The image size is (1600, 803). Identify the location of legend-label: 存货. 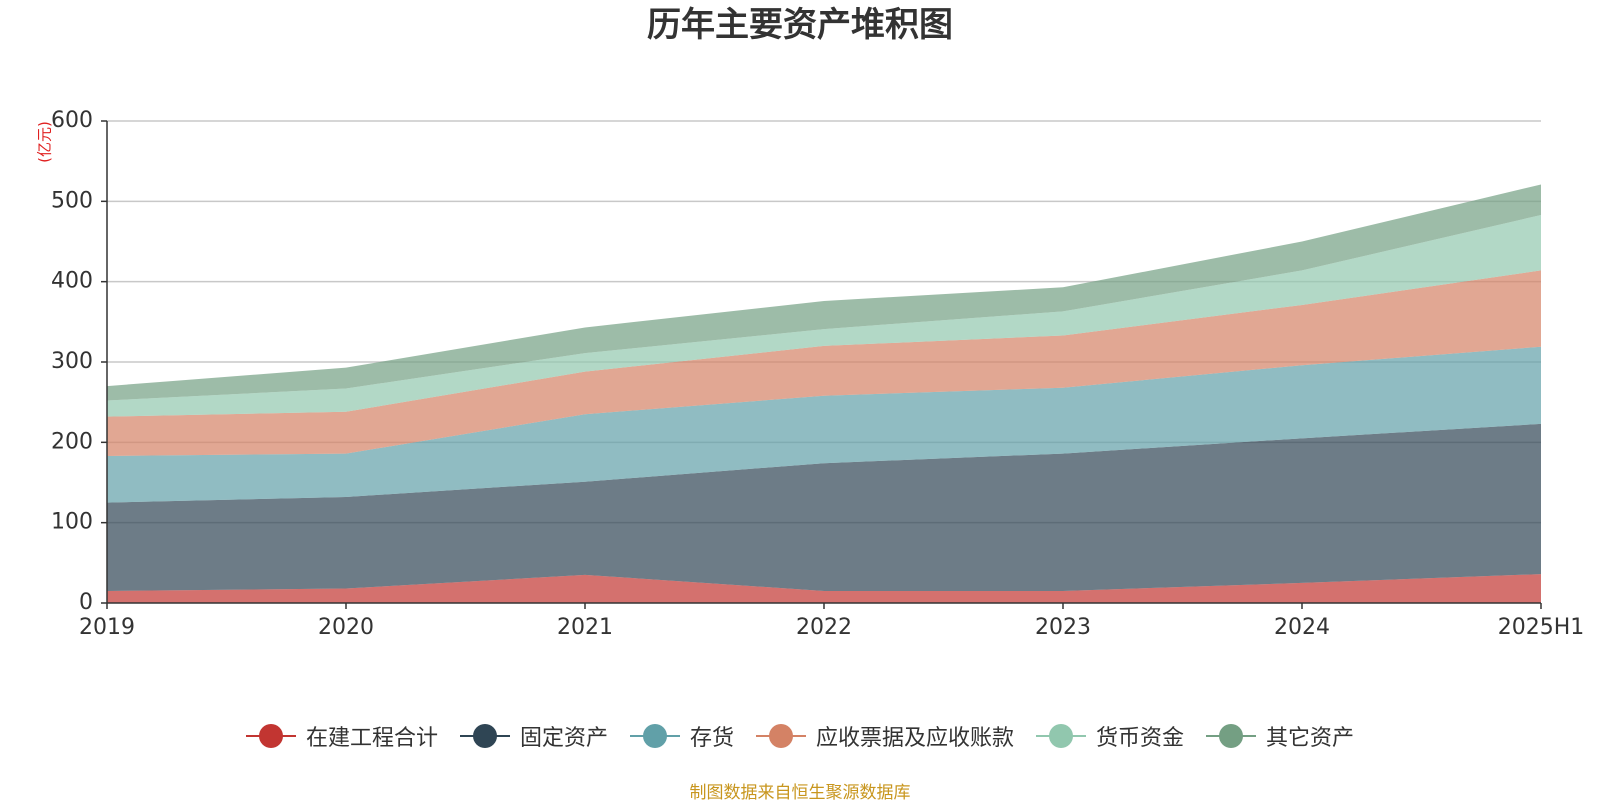
(711, 738).